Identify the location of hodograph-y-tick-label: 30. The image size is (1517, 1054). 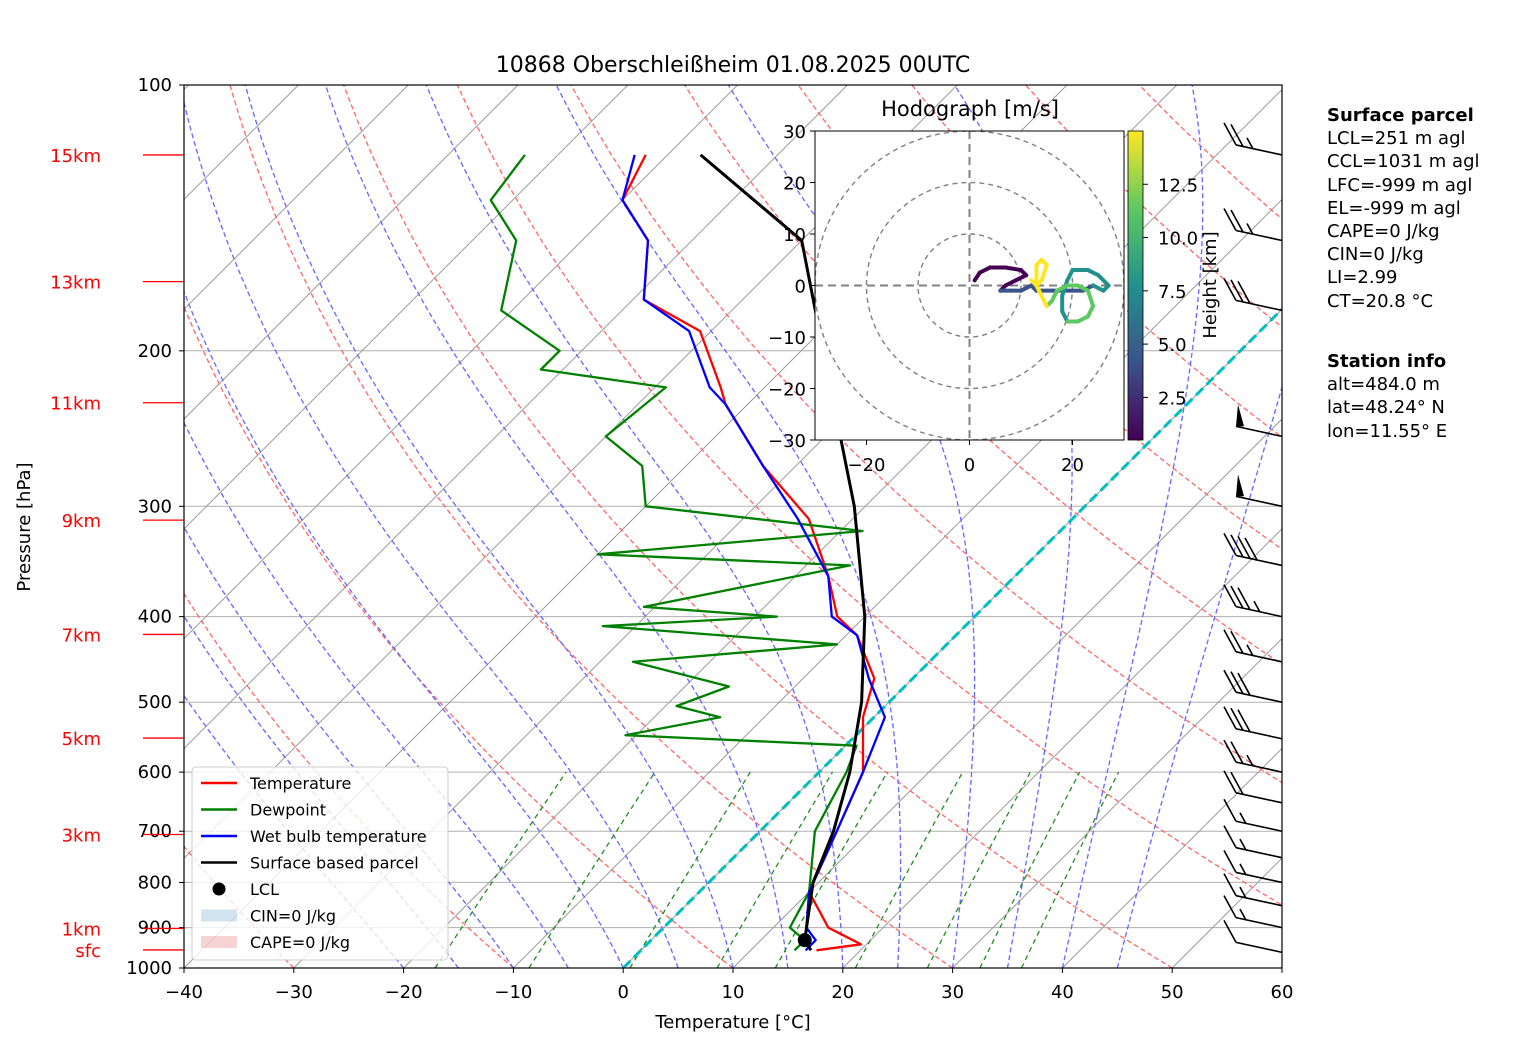
(794, 132).